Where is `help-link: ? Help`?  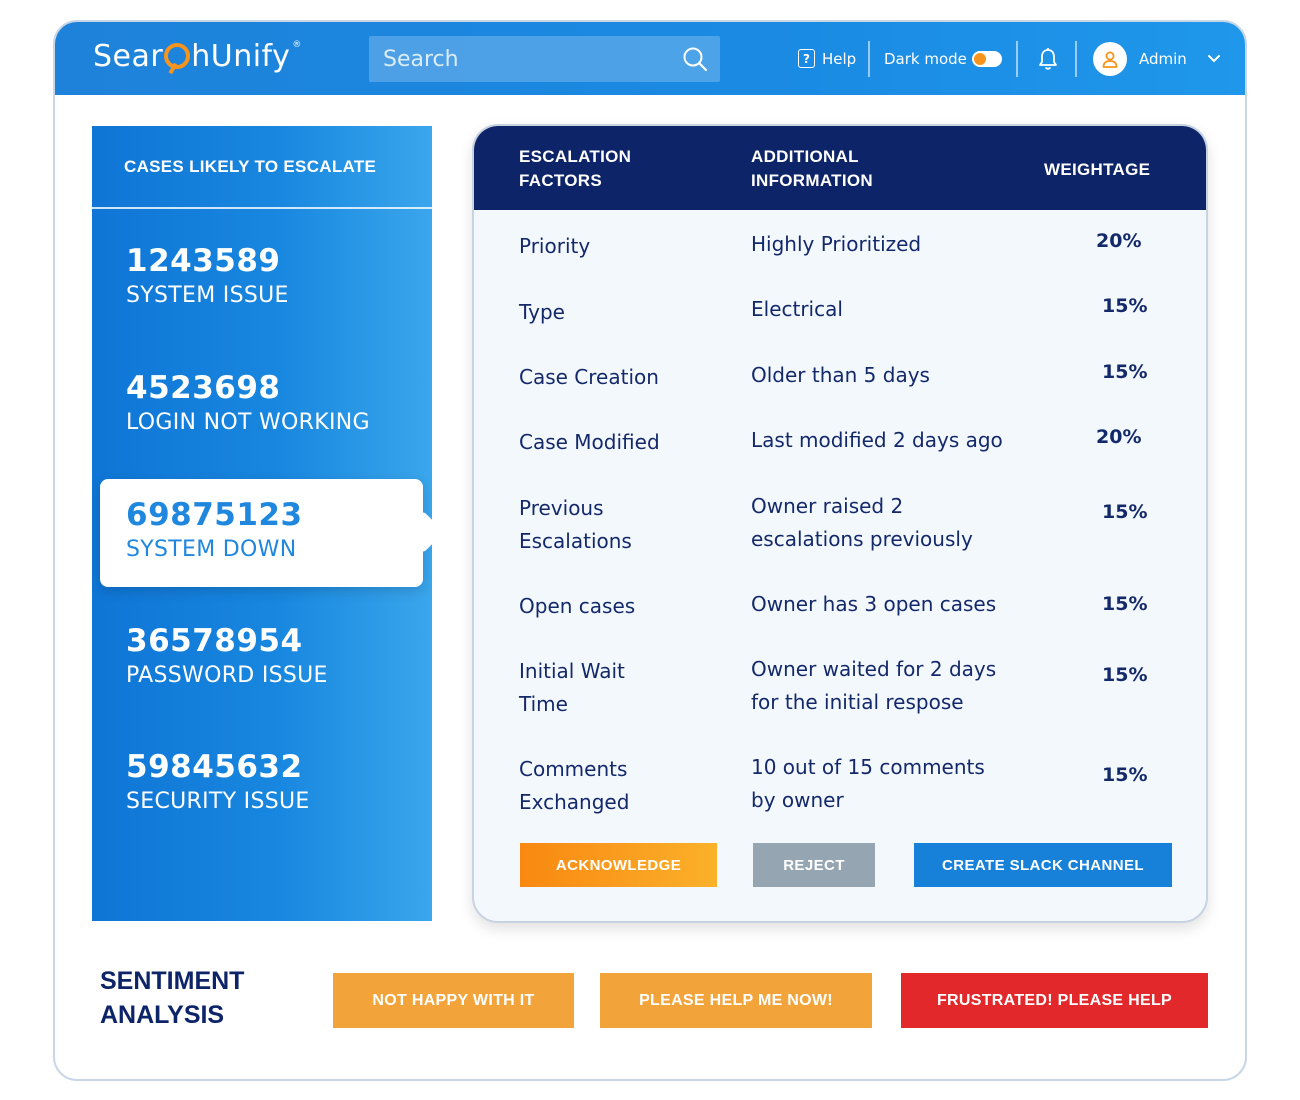 help-link: ? Help is located at coordinates (827, 58).